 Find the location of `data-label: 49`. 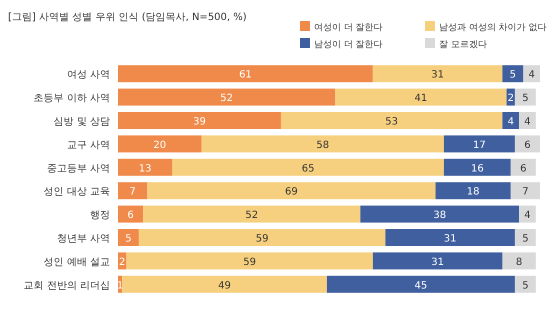

data-label: 49 is located at coordinates (224, 286).